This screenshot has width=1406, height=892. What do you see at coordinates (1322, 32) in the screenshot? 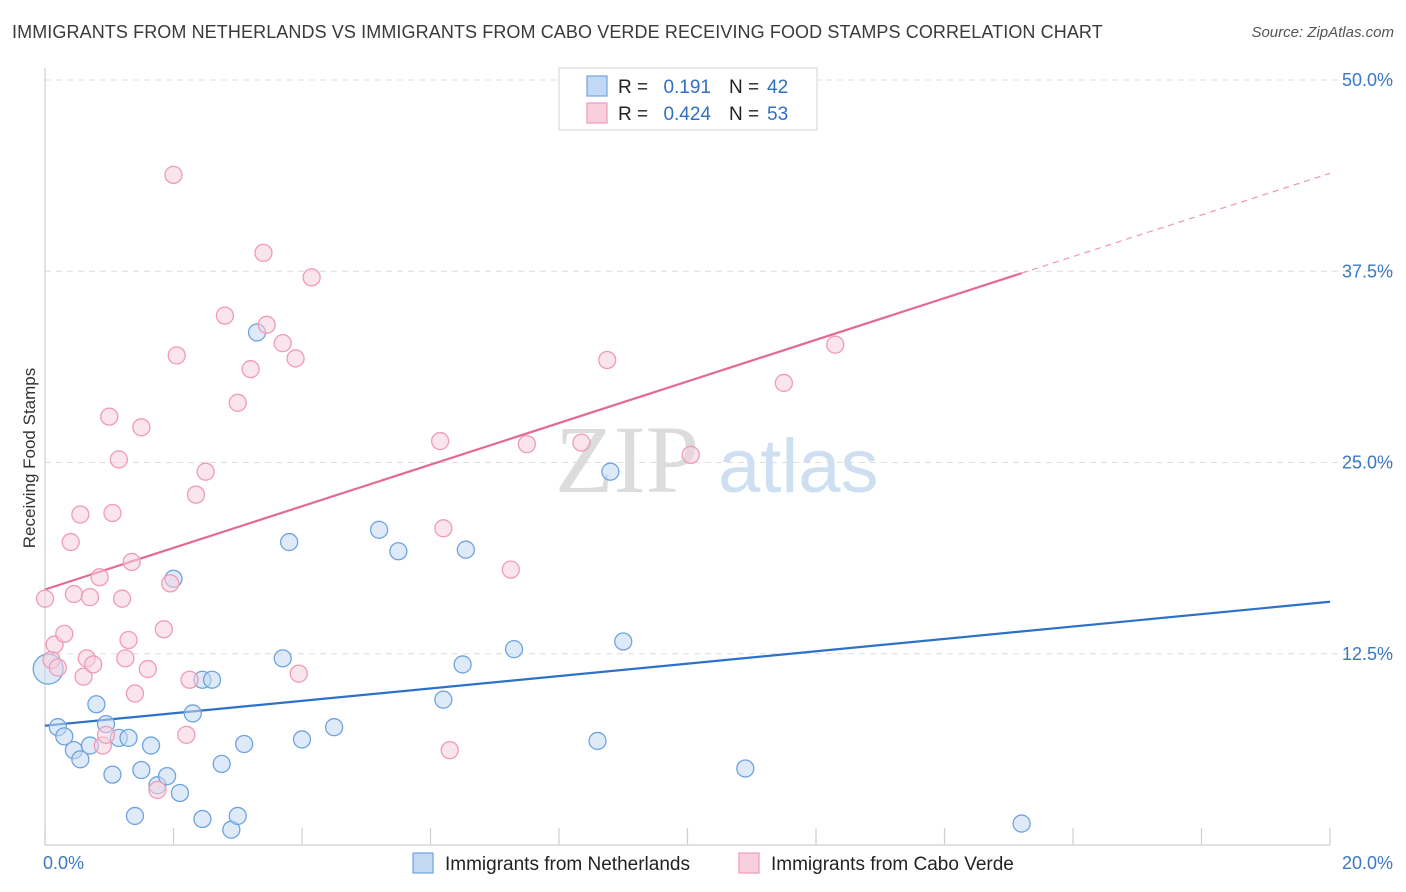
I see `chart-source: Source: ZipAtlas.com` at bounding box center [1322, 32].